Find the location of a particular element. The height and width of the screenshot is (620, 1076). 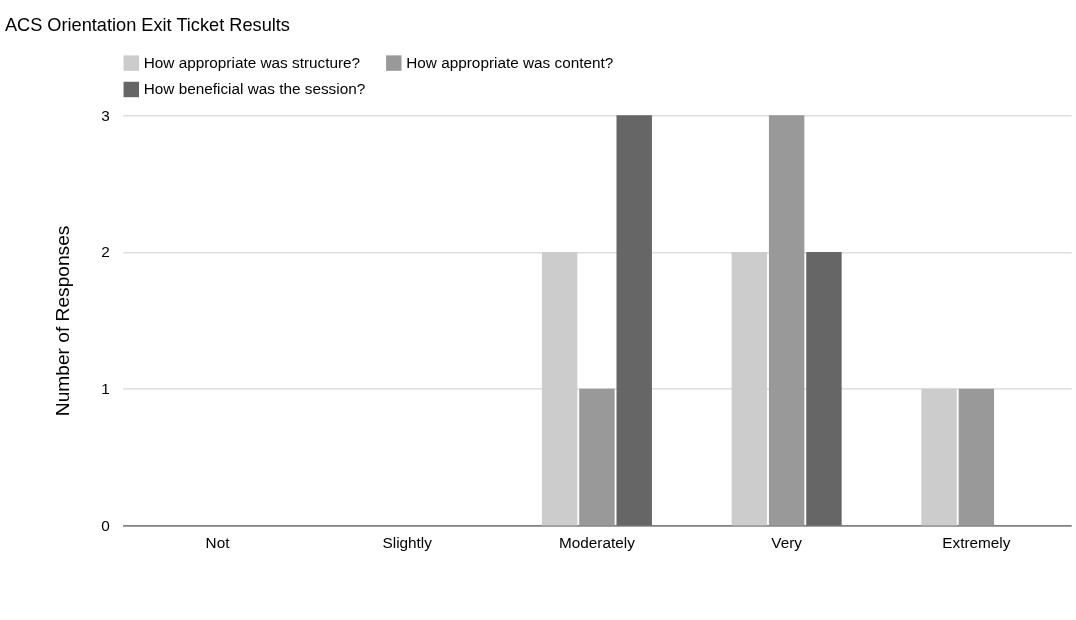

y-tick-label: 1 is located at coordinates (105, 389).